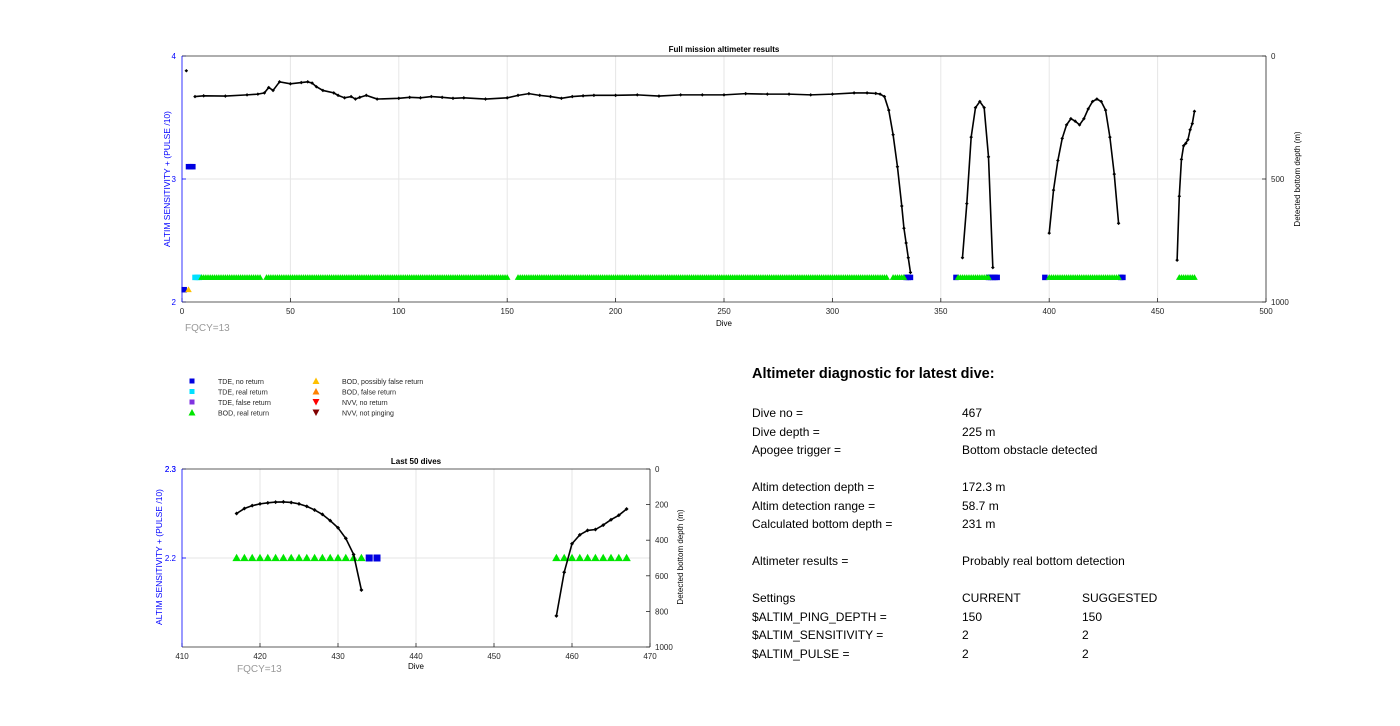 Image resolution: width=1400 pixels, height=726 pixels. What do you see at coordinates (1062, 508) in the screenshot?
I see `detection-range-row: Altim detection range = 58.7 m` at bounding box center [1062, 508].